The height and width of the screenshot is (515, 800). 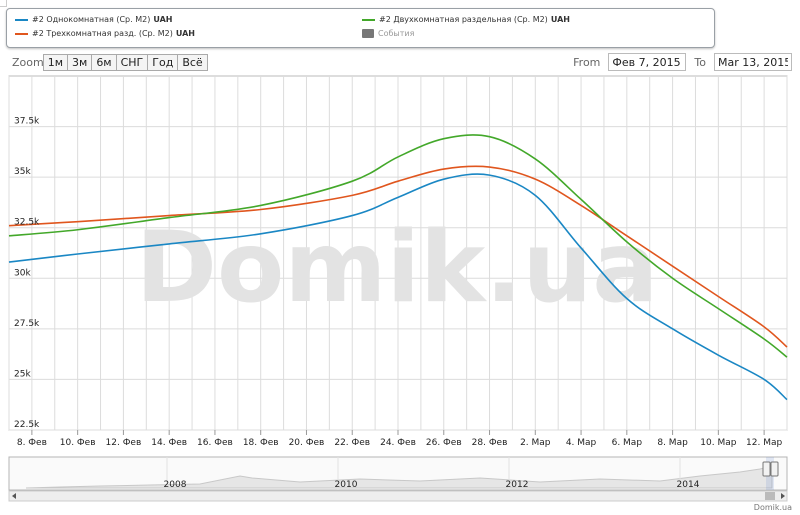 I want to click on x-tick-label: 12. Мар, so click(x=764, y=443).